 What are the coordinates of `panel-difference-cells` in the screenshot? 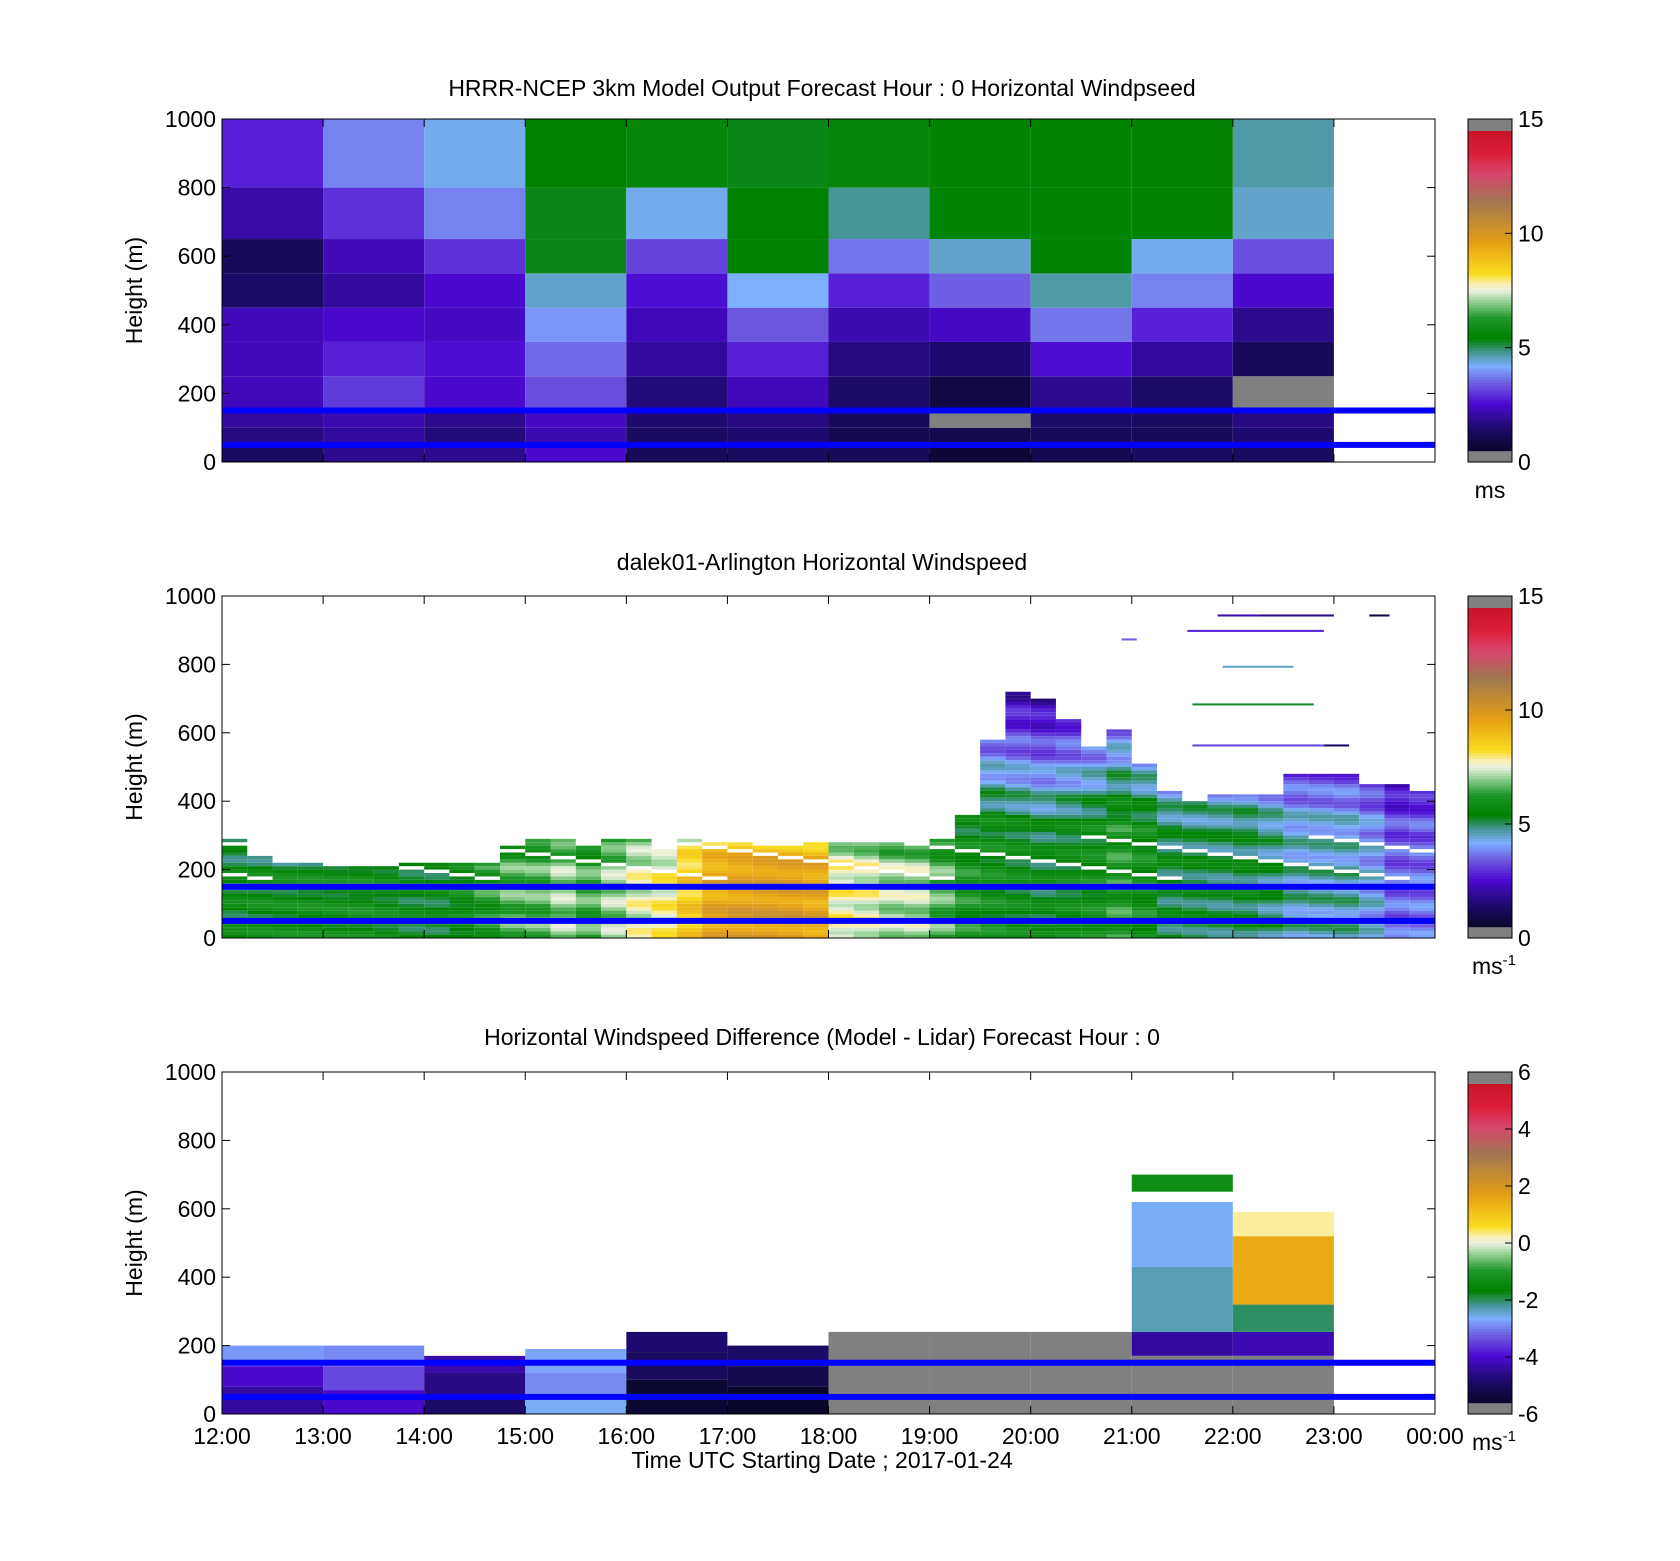 It's located at (778, 1294).